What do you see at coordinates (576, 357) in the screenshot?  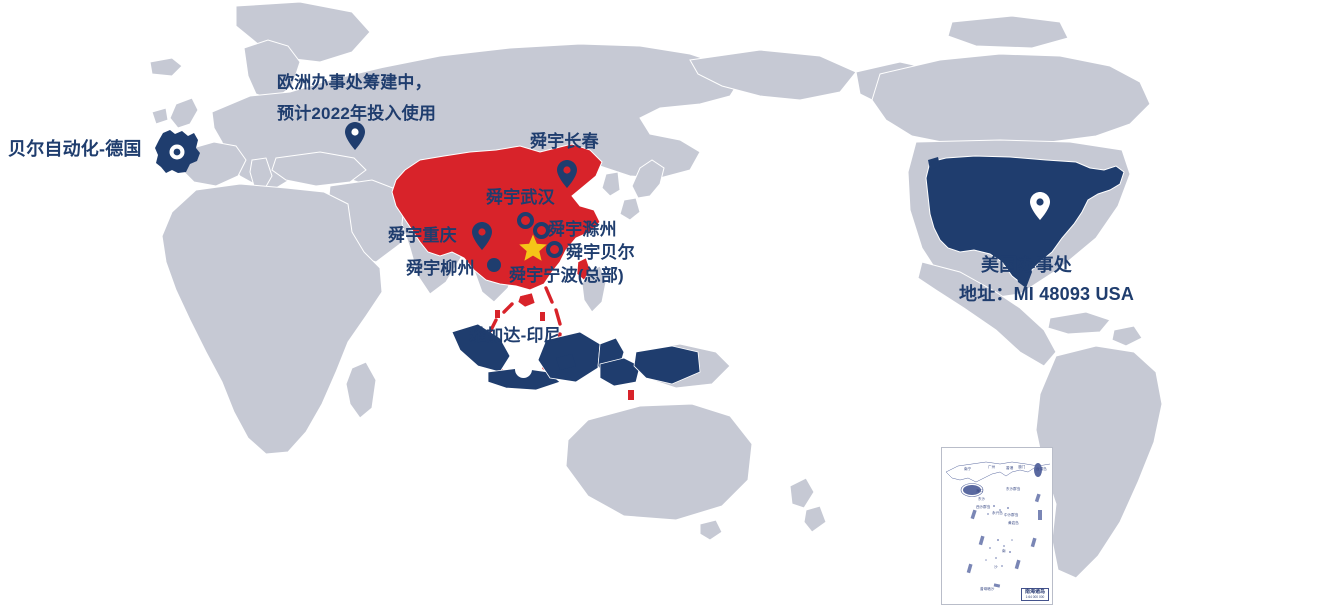 I see `indonesia-highlight` at bounding box center [576, 357].